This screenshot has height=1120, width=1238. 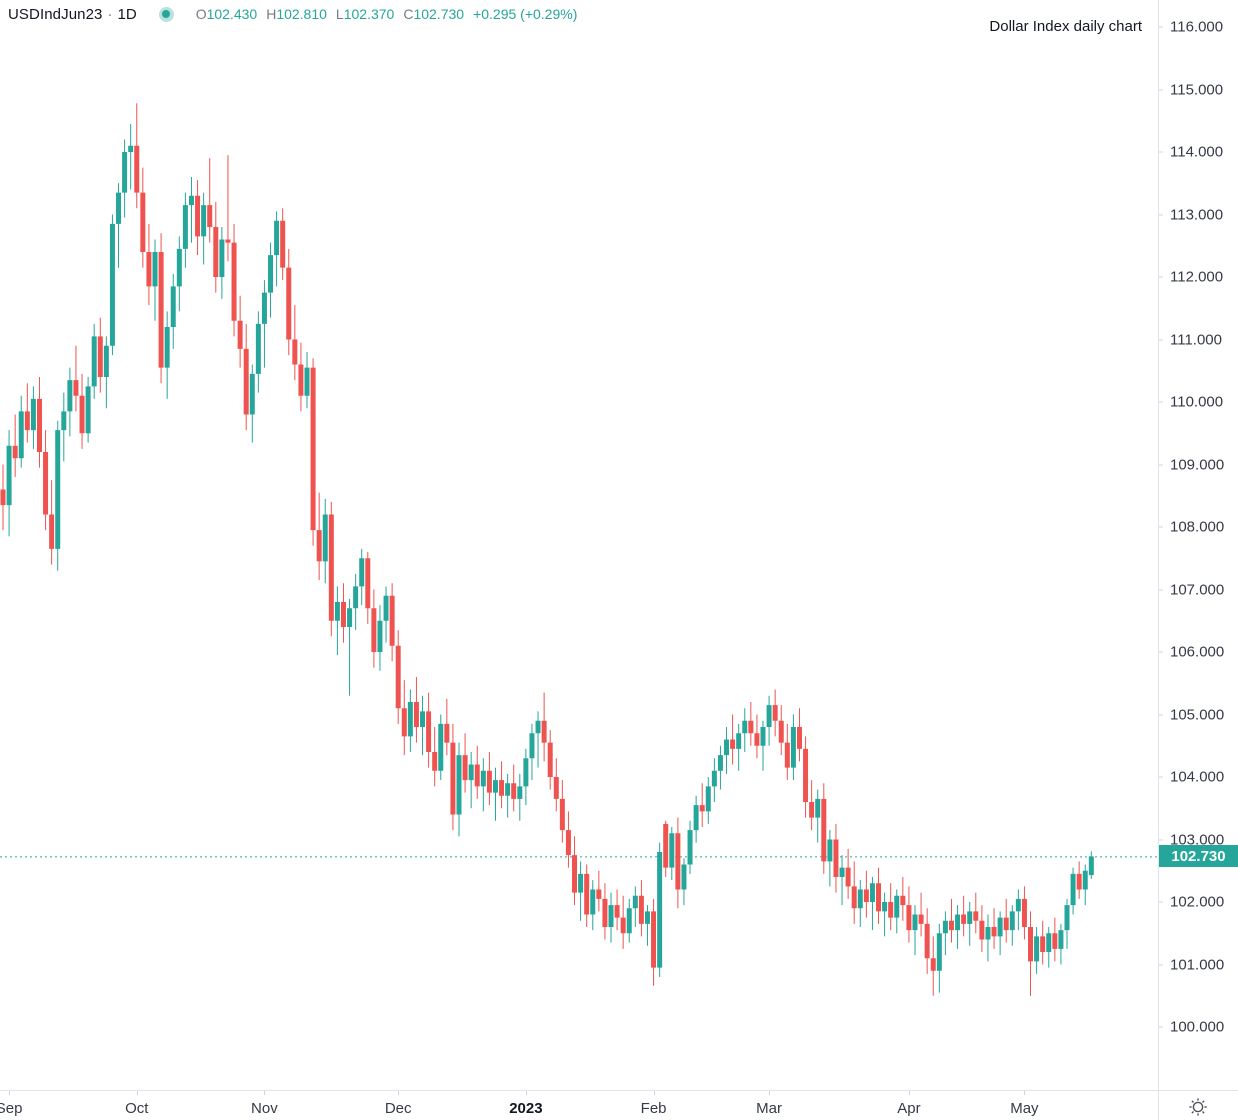 I want to click on time-axis: Sep Oct Nov Dec 2023 Feb Mar Apr May, so click(x=579, y=1105).